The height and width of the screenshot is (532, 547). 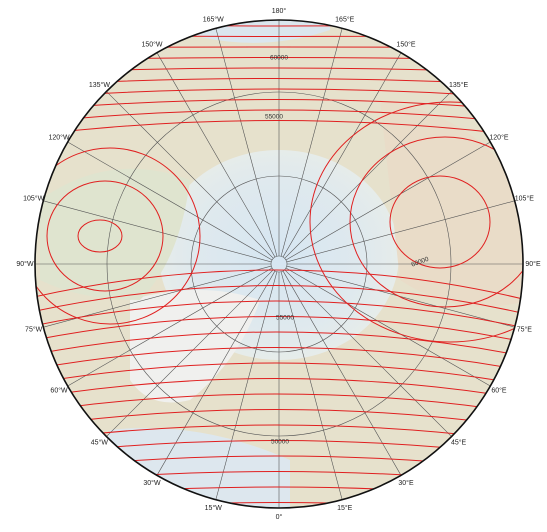 I want to click on meridian-label: 105°W, so click(x=33, y=198).